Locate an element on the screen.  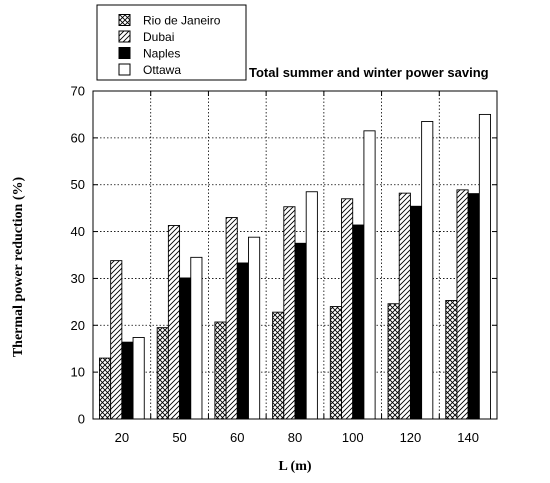
legend: Rio de Janeiro Dubai Naples Ottawa is located at coordinates (171, 42).